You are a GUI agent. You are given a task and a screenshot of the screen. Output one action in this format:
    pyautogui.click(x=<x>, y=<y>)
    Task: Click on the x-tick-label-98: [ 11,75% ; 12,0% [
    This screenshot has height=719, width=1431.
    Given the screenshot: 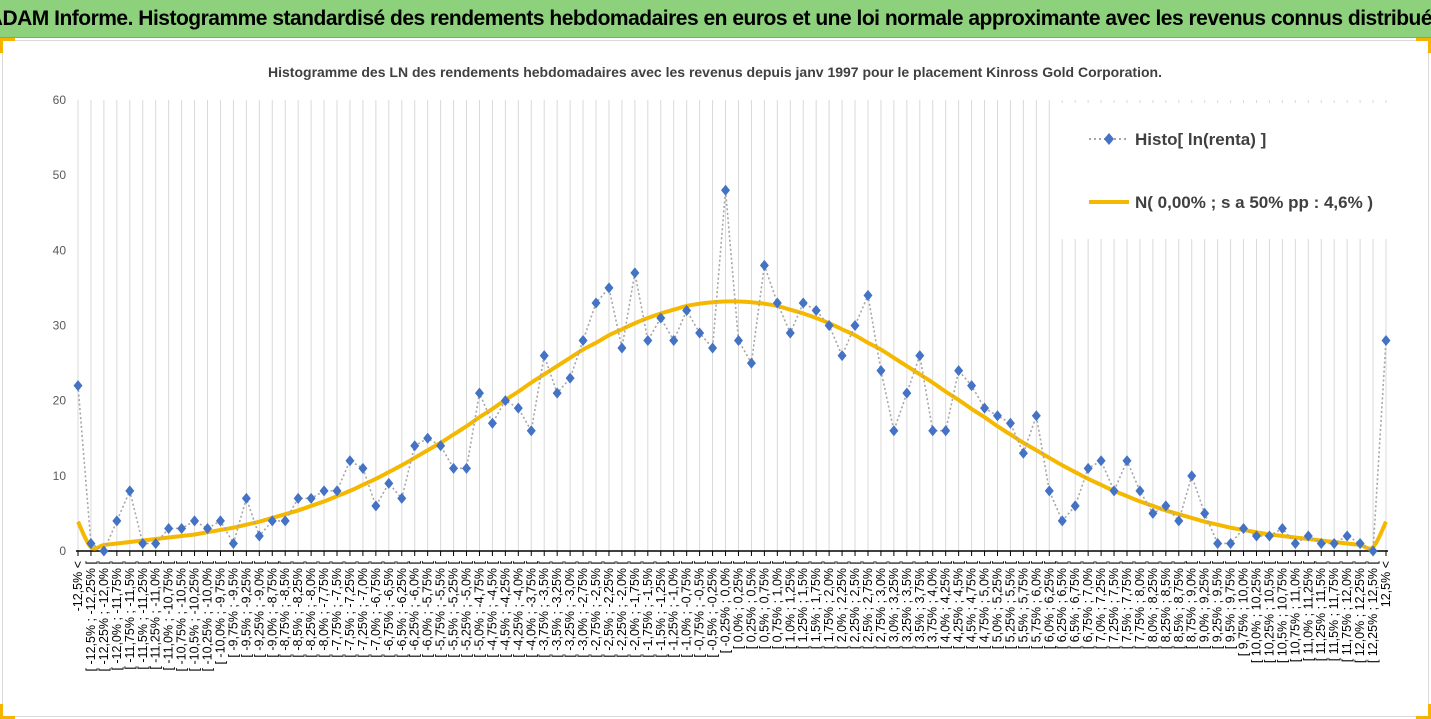 What is the action you would take?
    pyautogui.click(x=1347, y=611)
    